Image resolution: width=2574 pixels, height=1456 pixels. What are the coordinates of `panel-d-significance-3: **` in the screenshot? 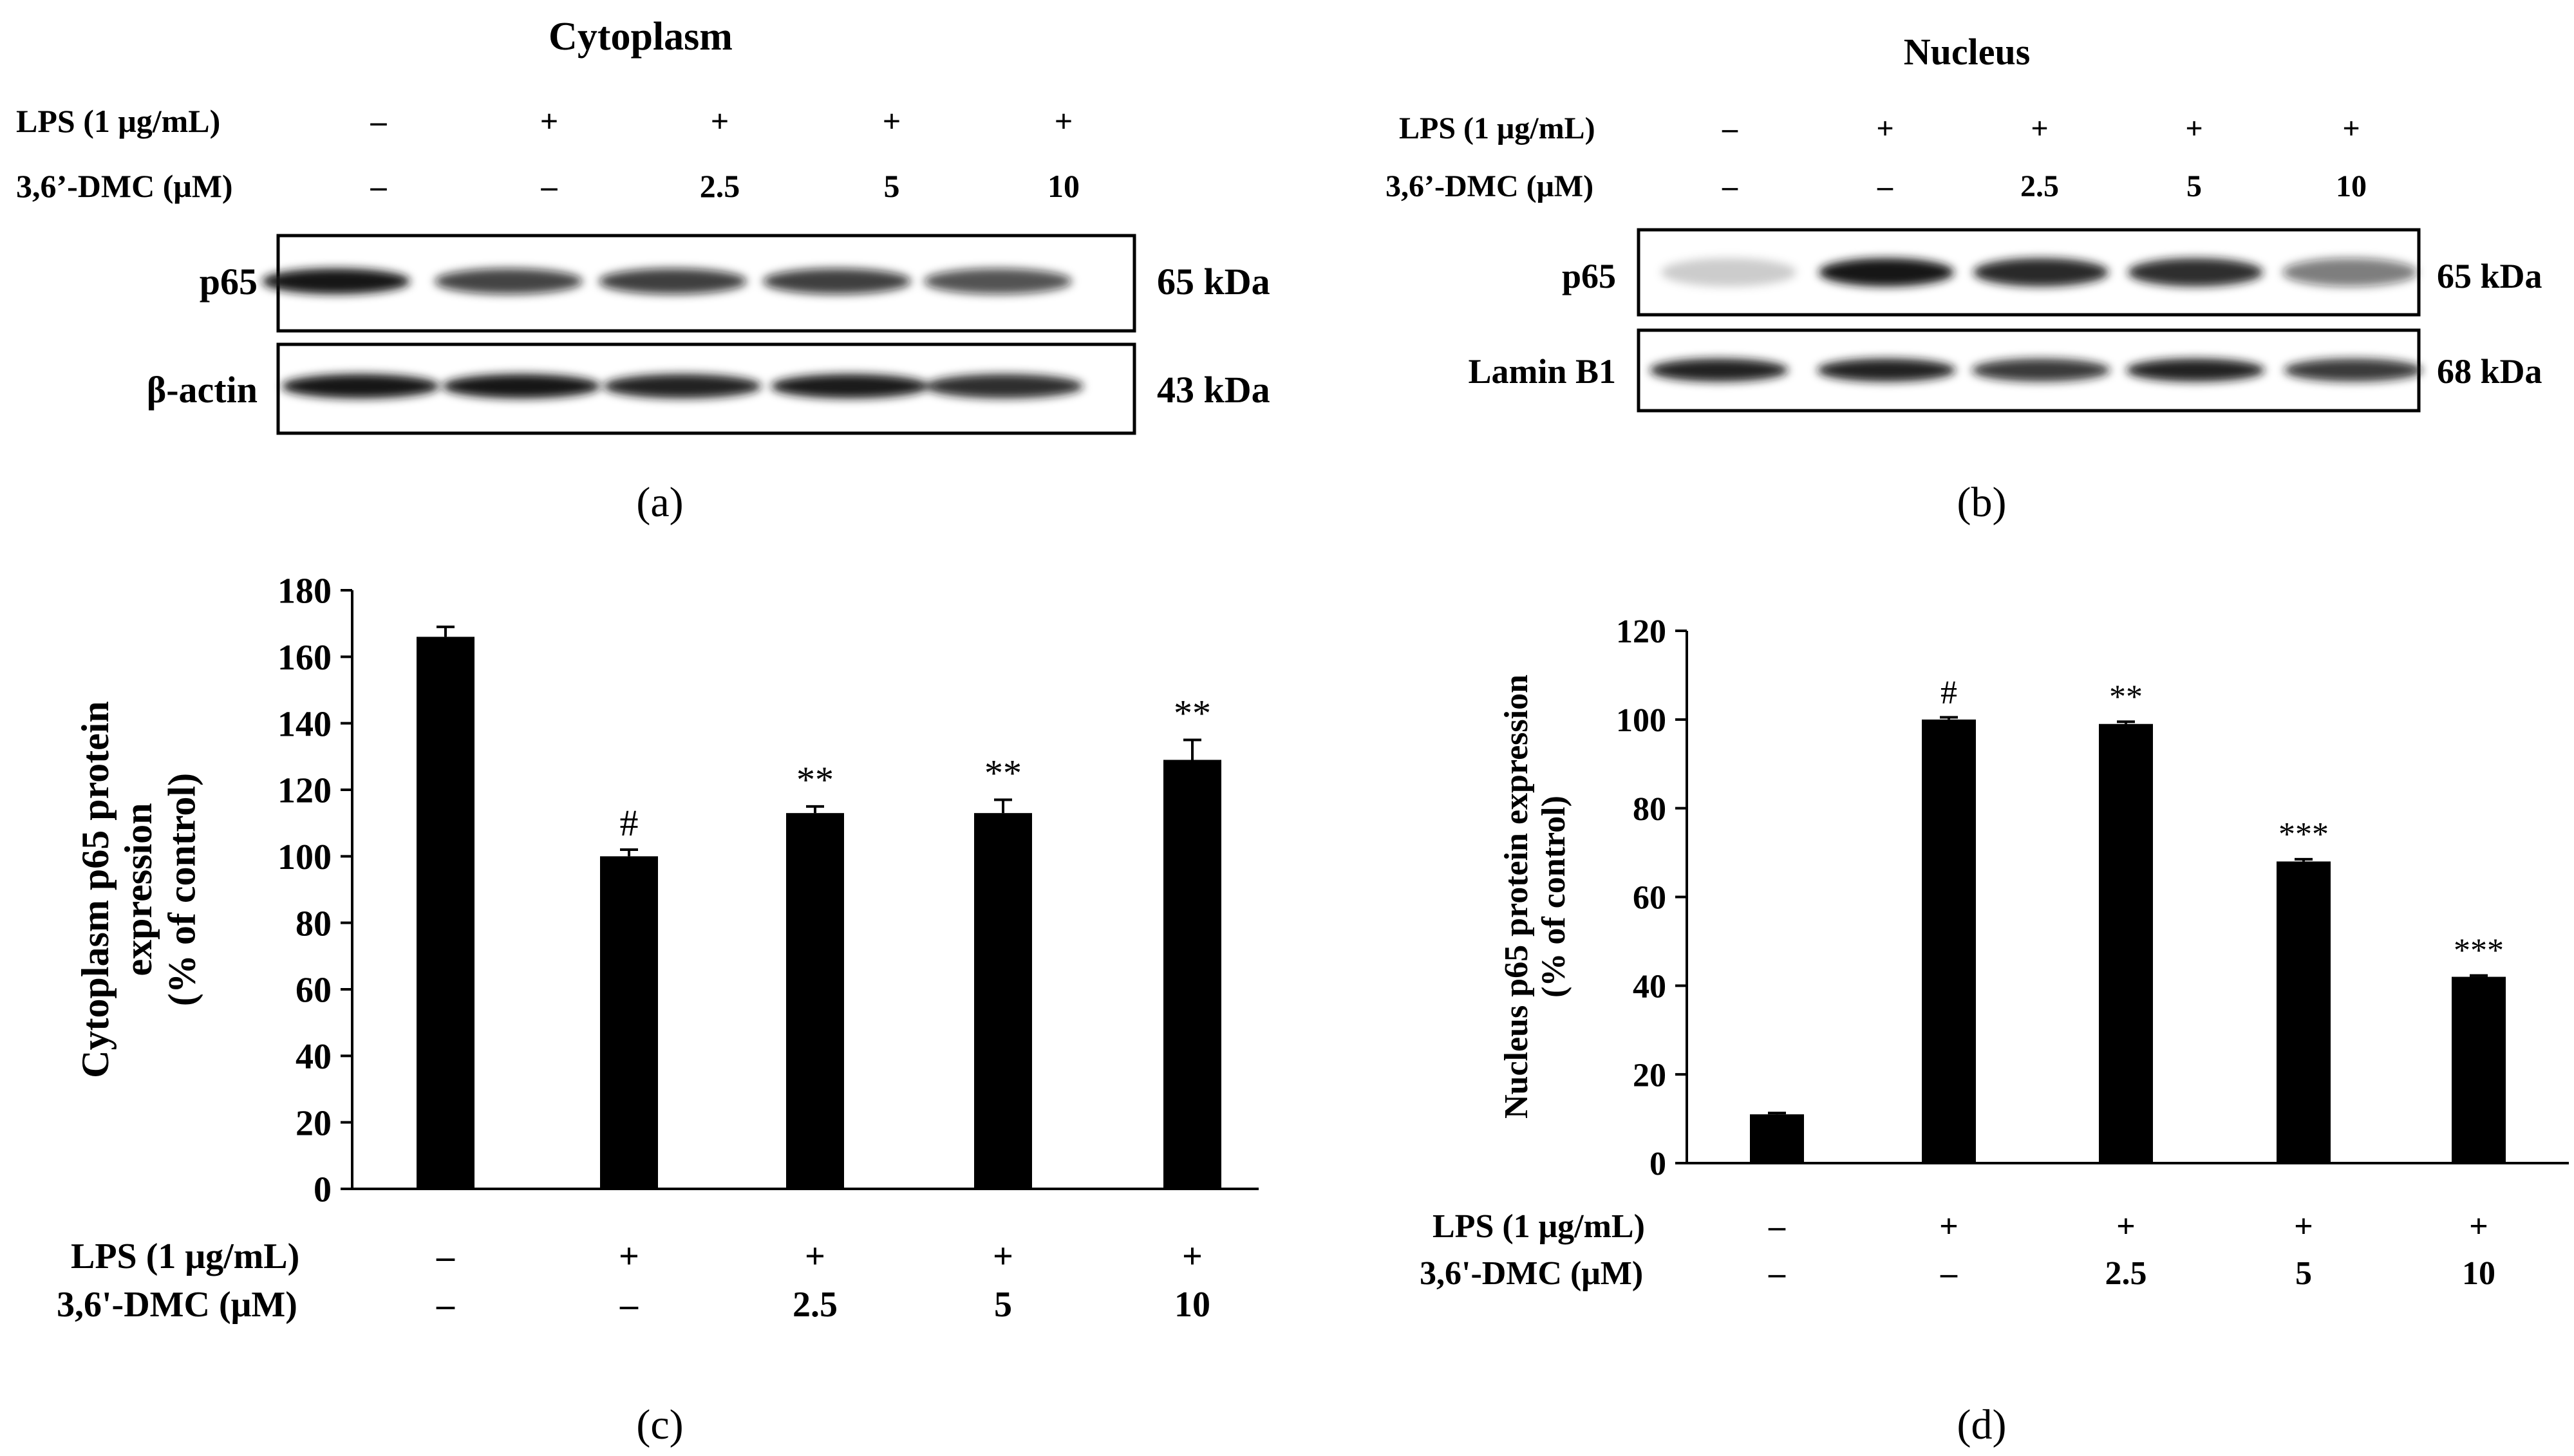 It's located at (2126, 696).